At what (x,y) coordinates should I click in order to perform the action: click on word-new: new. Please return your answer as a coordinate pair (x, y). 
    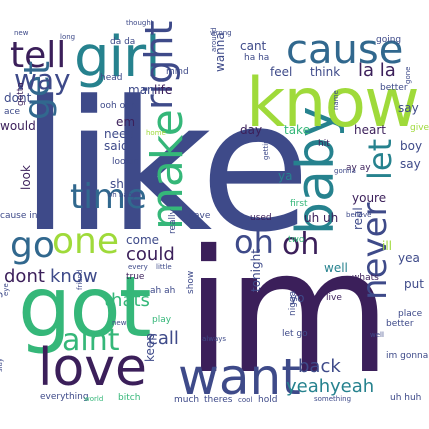
    Looking at the image, I should click on (21, 33).